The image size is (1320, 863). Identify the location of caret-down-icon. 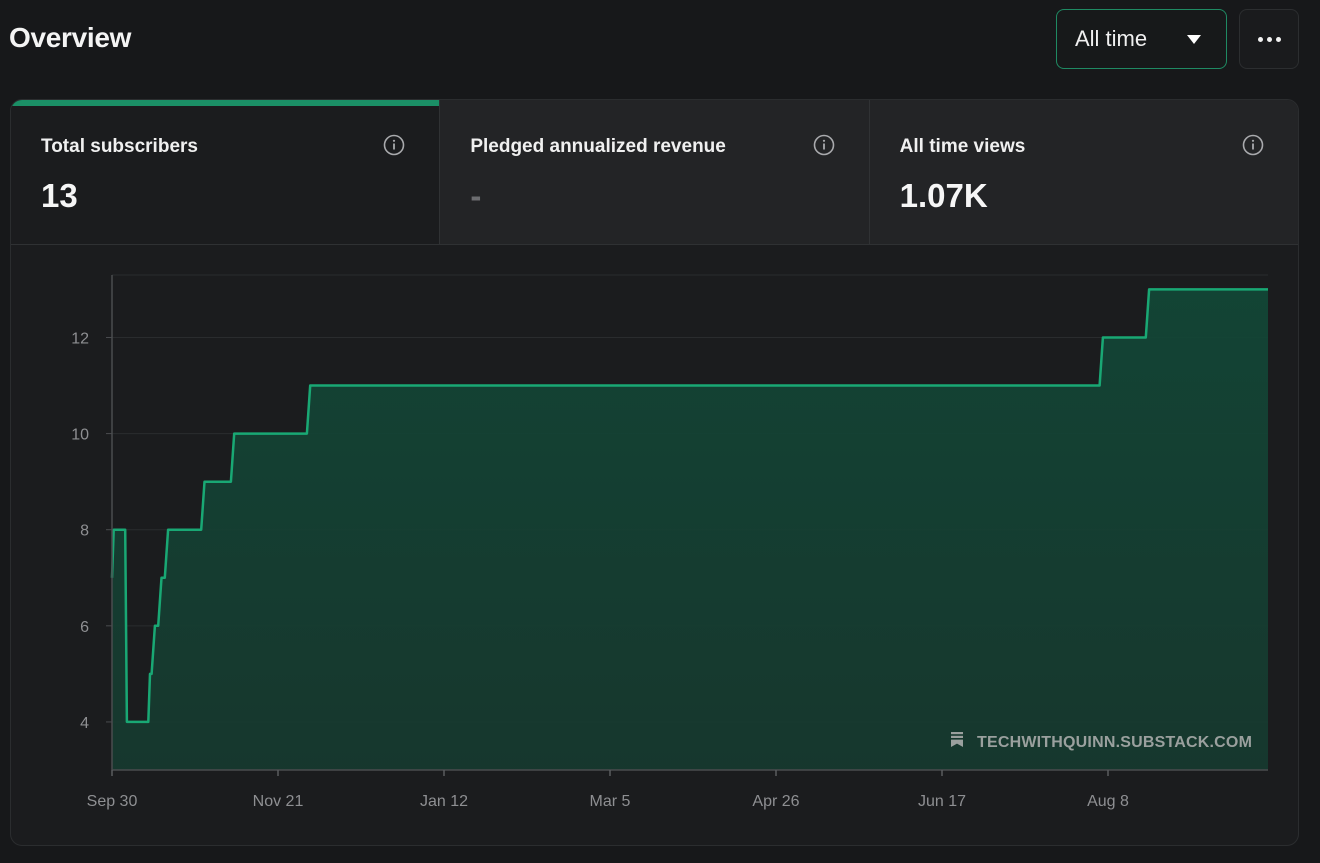
(1194, 39).